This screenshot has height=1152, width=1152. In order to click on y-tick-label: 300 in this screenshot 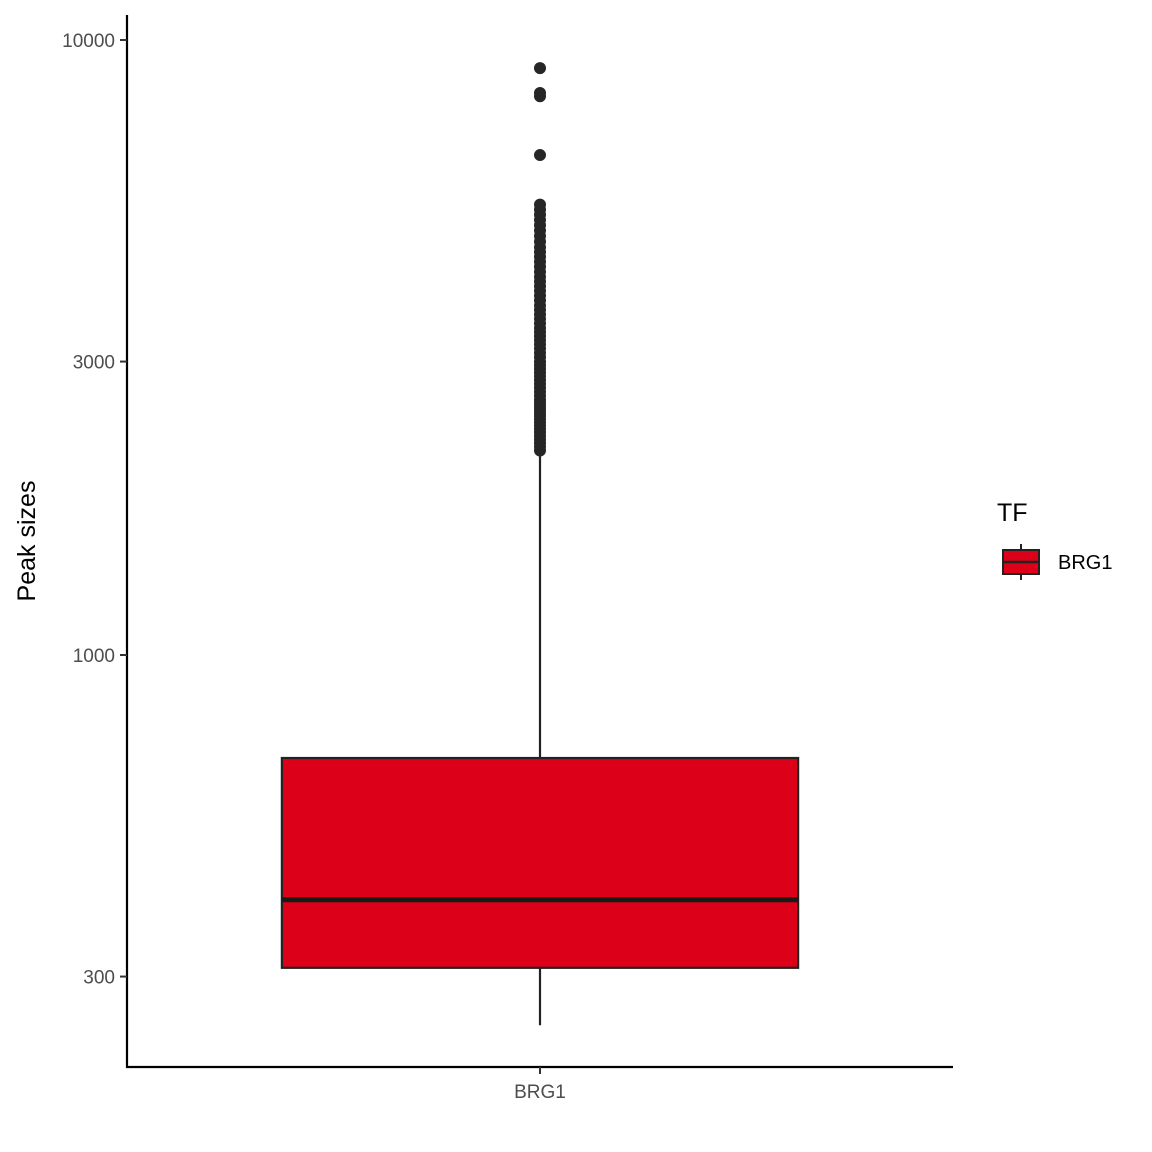, I will do `click(99, 978)`.